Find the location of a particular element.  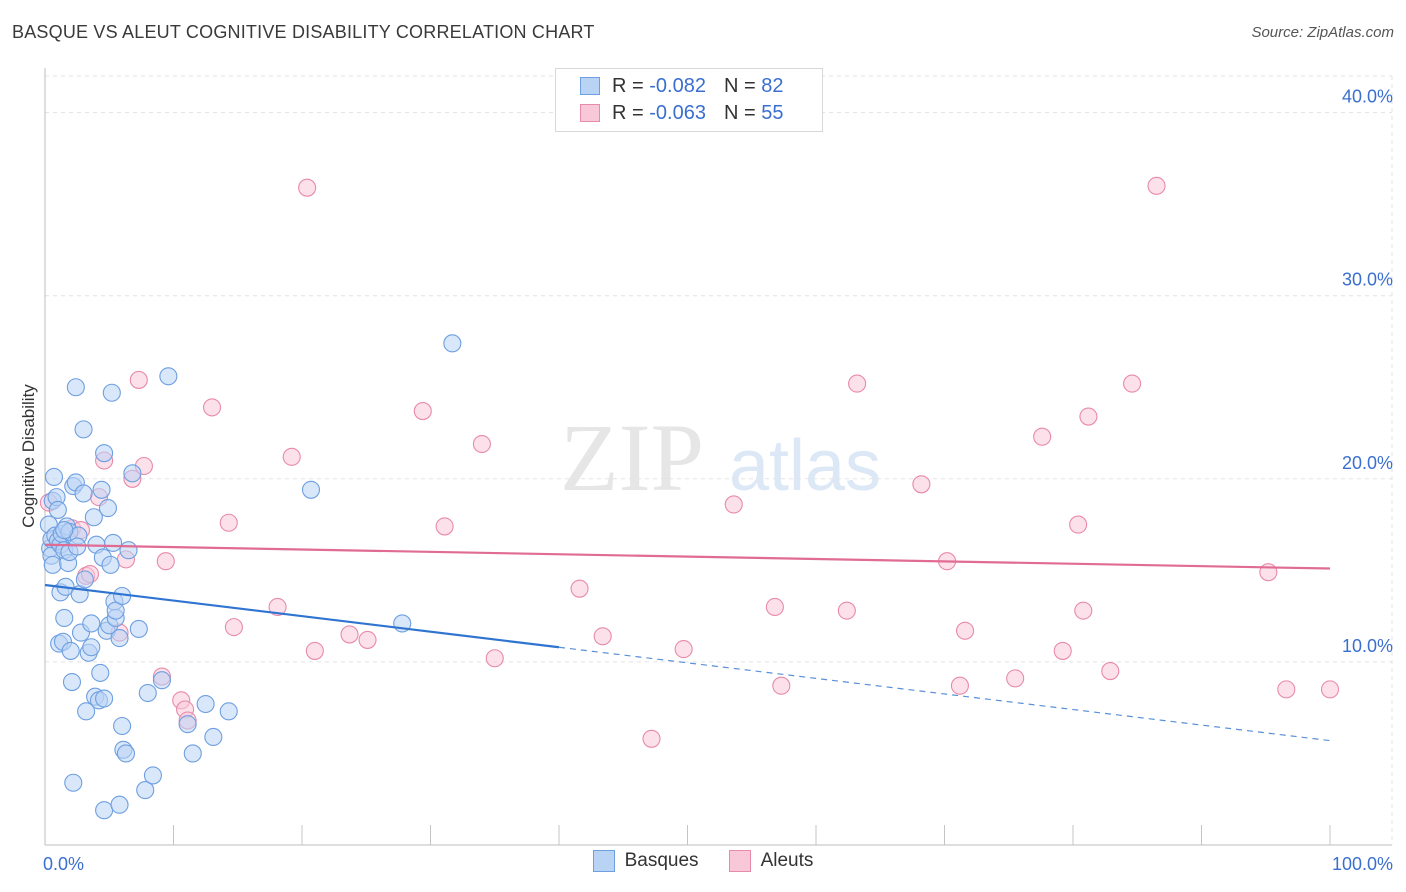

series-legend: Basques Aleuts is located at coordinates (703, 861).